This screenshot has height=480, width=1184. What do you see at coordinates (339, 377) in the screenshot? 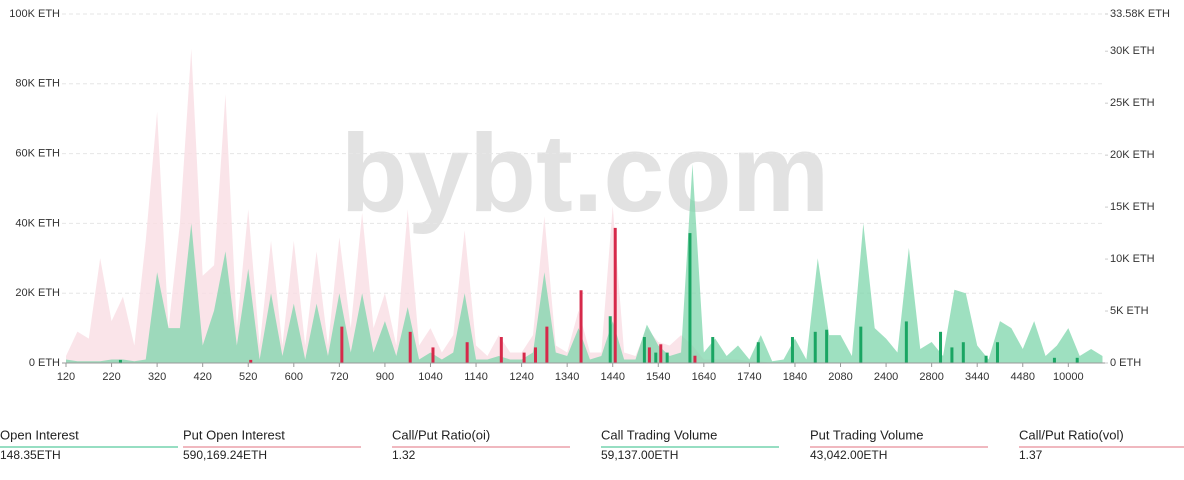
I see `x-tick-label: 720` at bounding box center [339, 377].